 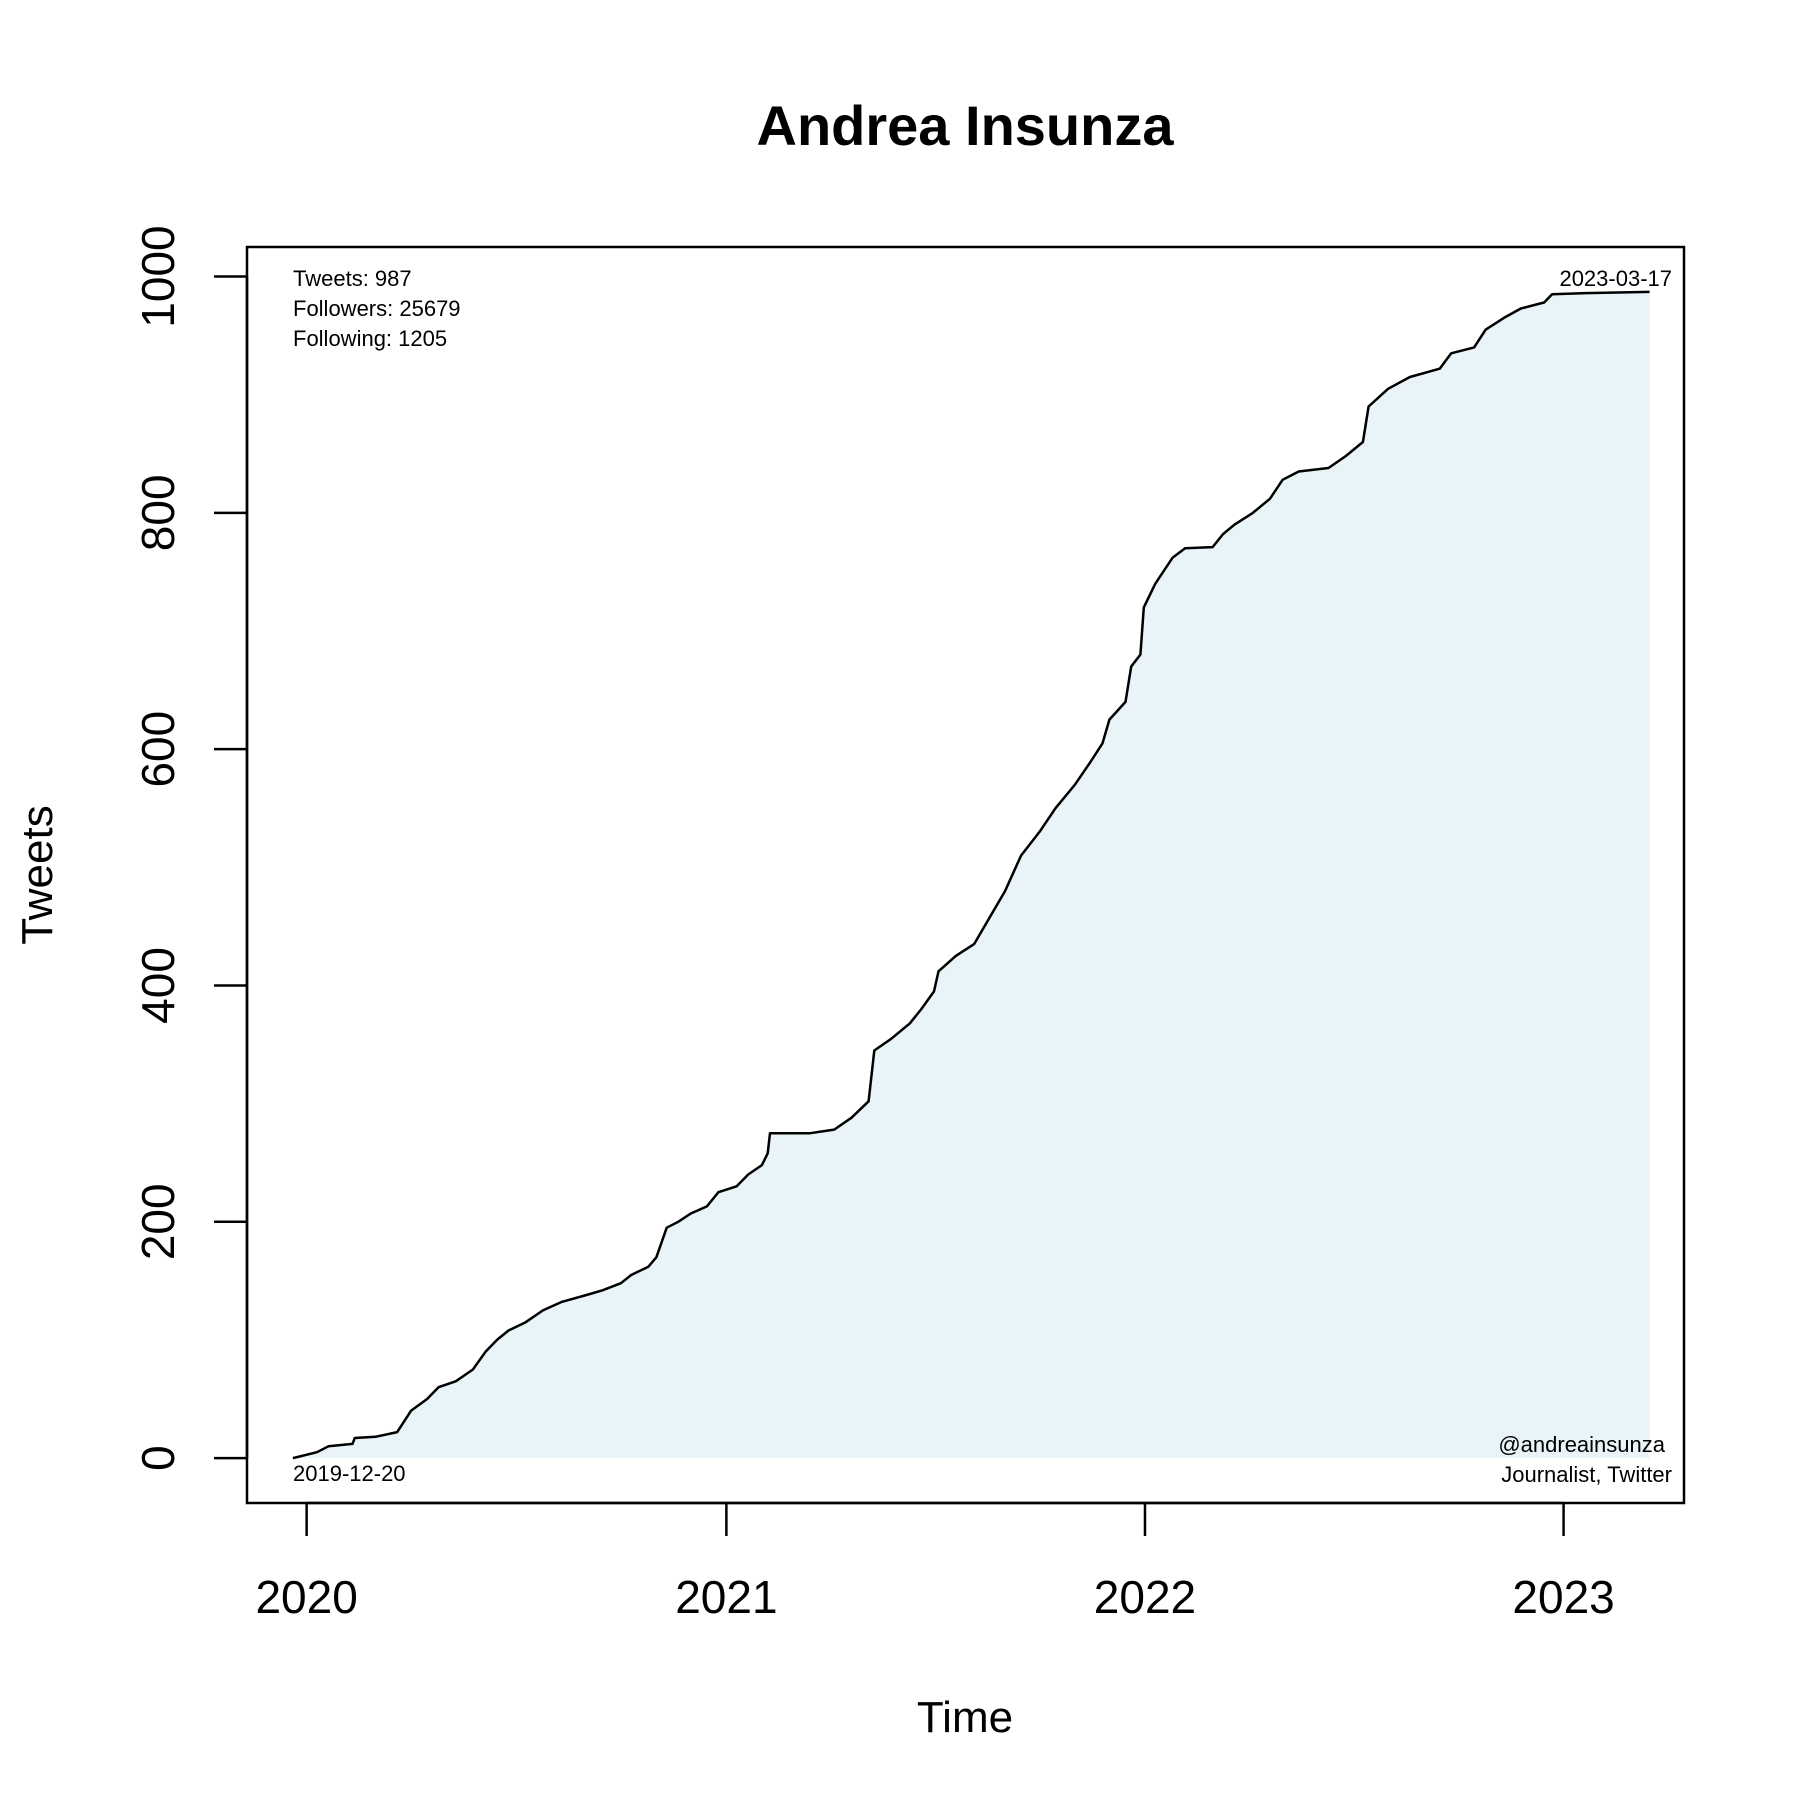 What do you see at coordinates (370, 338) in the screenshot?
I see `stats-following: Following: 1205` at bounding box center [370, 338].